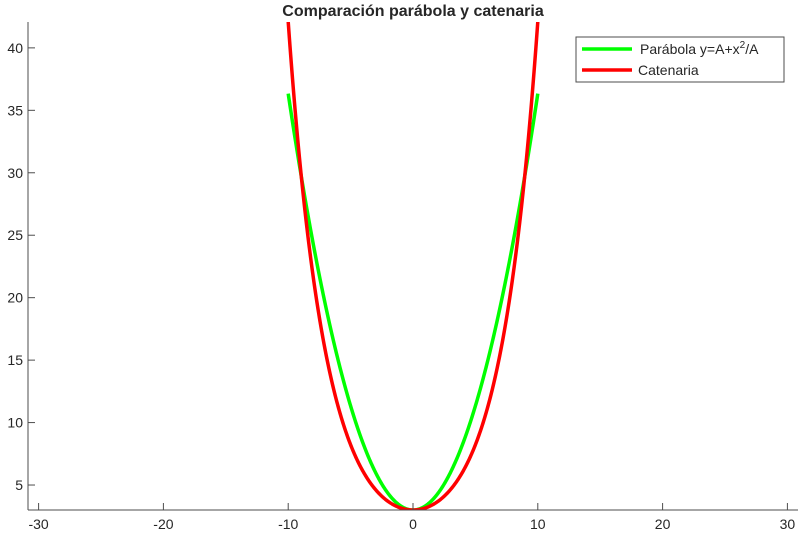 This screenshot has width=800, height=533. What do you see at coordinates (15, 48) in the screenshot?
I see `y-tick-label: 40` at bounding box center [15, 48].